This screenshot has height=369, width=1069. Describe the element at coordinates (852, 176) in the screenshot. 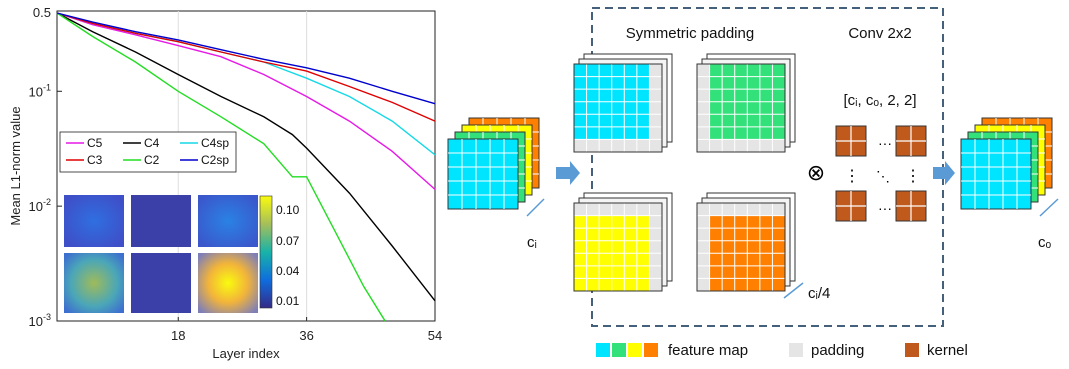

I see `kernel-vdots-left: ⋮` at that location.